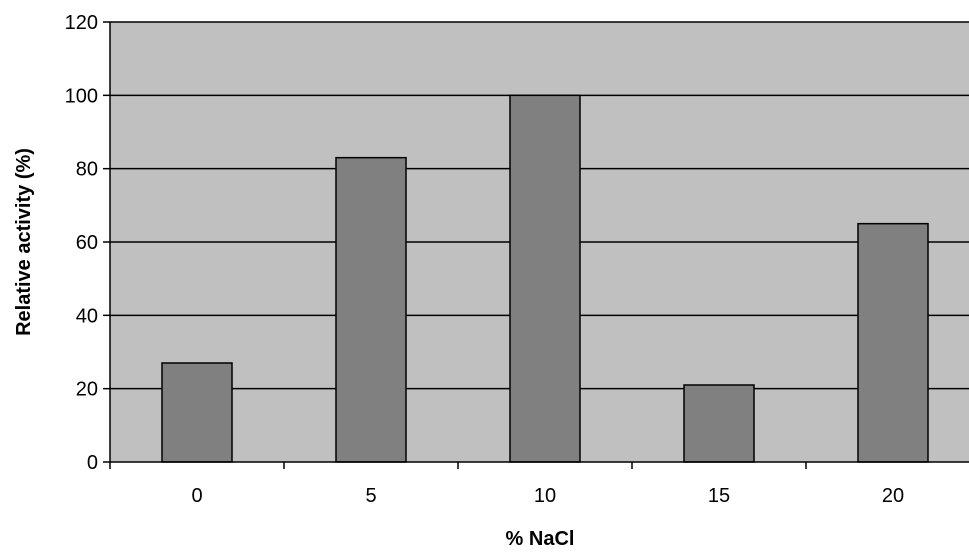 Image resolution: width=969 pixels, height=553 pixels. What do you see at coordinates (540, 538) in the screenshot?
I see `x-axis-title: % NaCl` at bounding box center [540, 538].